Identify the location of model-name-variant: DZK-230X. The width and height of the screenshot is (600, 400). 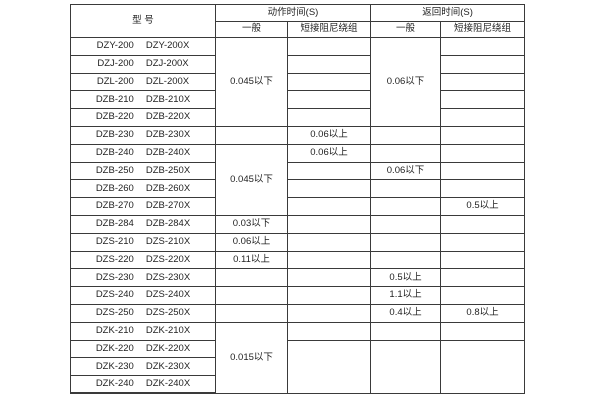
(168, 366).